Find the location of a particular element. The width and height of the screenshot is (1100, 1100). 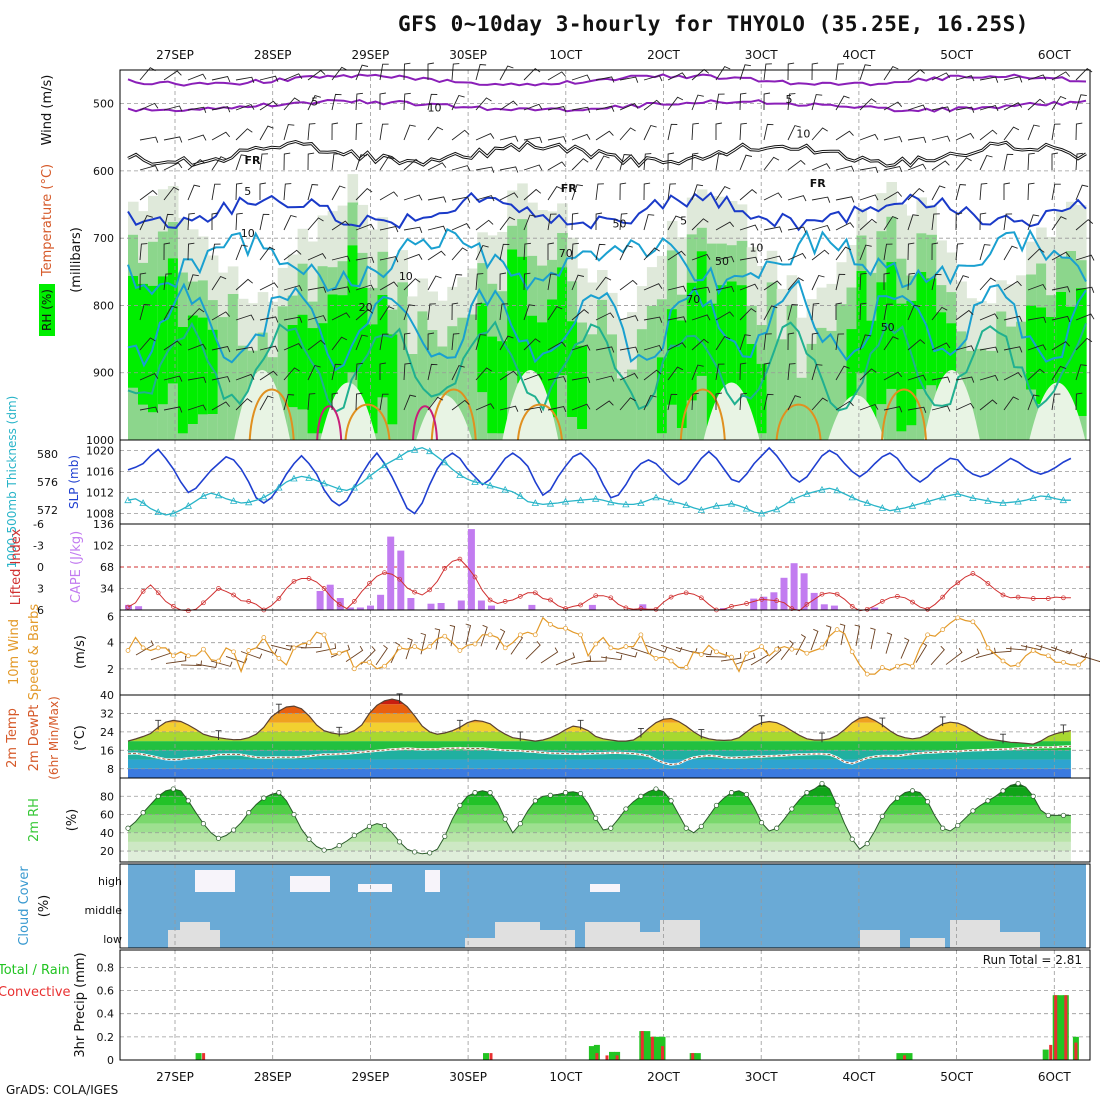

series-slp is located at coordinates (599, 480).